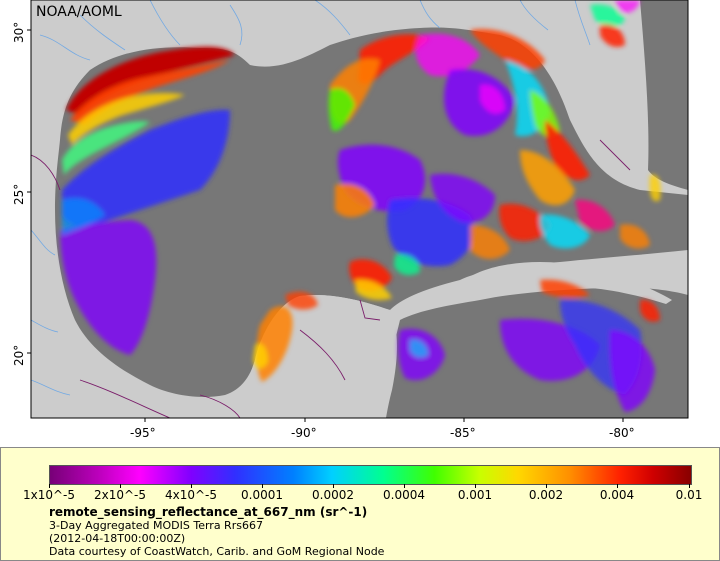  What do you see at coordinates (370, 475) in the screenshot?
I see `colorbar` at bounding box center [370, 475].